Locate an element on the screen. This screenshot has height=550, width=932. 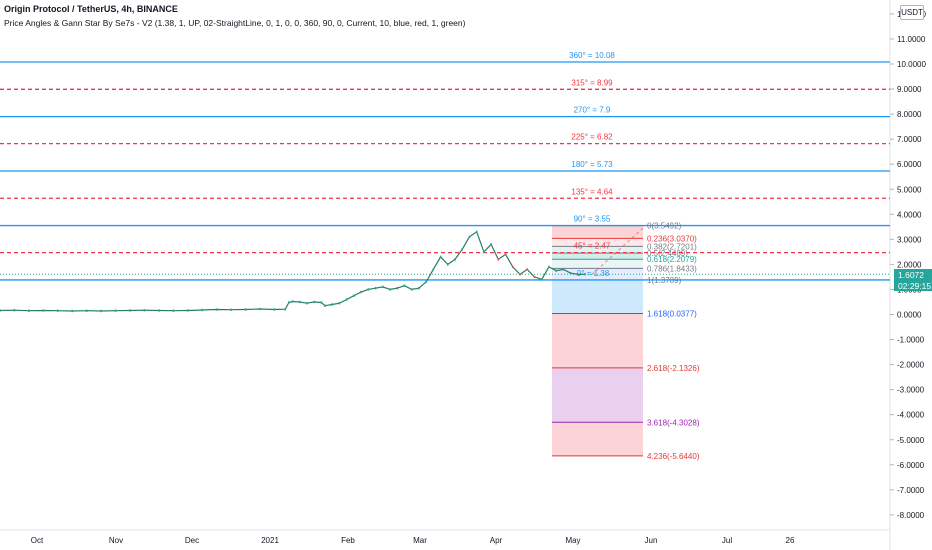
gann-level-label: 315° = 8.99 is located at coordinates (592, 82).